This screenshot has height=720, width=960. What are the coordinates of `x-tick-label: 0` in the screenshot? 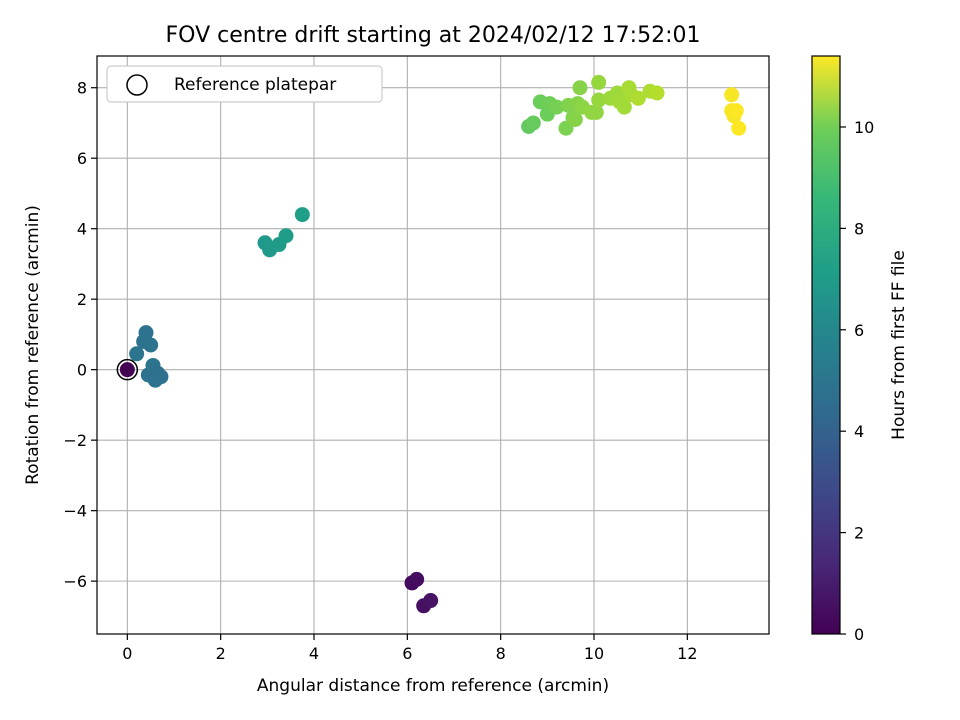 It's located at (127, 653).